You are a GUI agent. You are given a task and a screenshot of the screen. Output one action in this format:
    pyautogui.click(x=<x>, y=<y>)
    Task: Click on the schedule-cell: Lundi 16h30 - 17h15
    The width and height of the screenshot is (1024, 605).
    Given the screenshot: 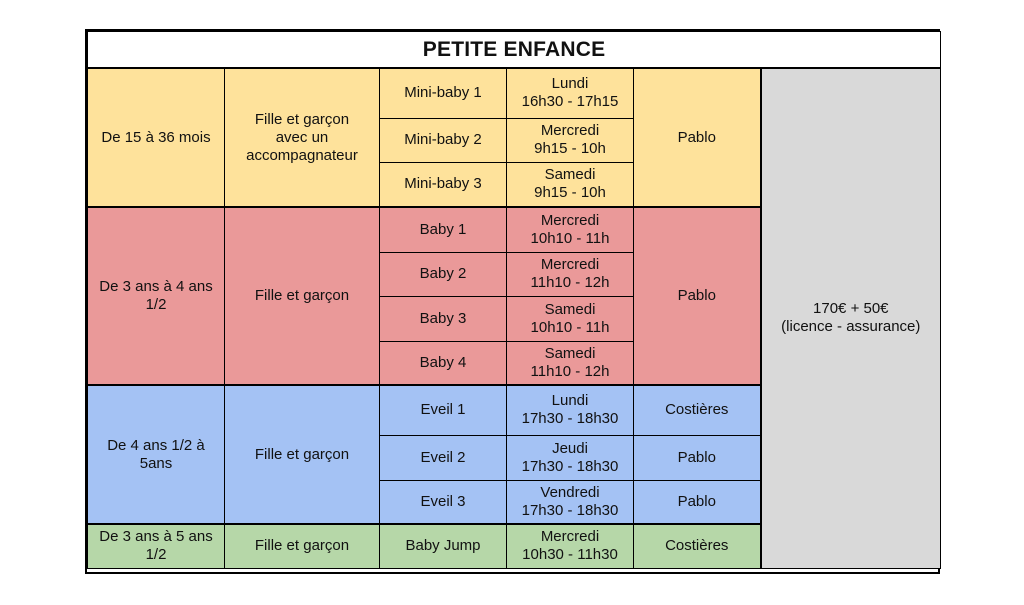 What is the action you would take?
    pyautogui.click(x=570, y=93)
    